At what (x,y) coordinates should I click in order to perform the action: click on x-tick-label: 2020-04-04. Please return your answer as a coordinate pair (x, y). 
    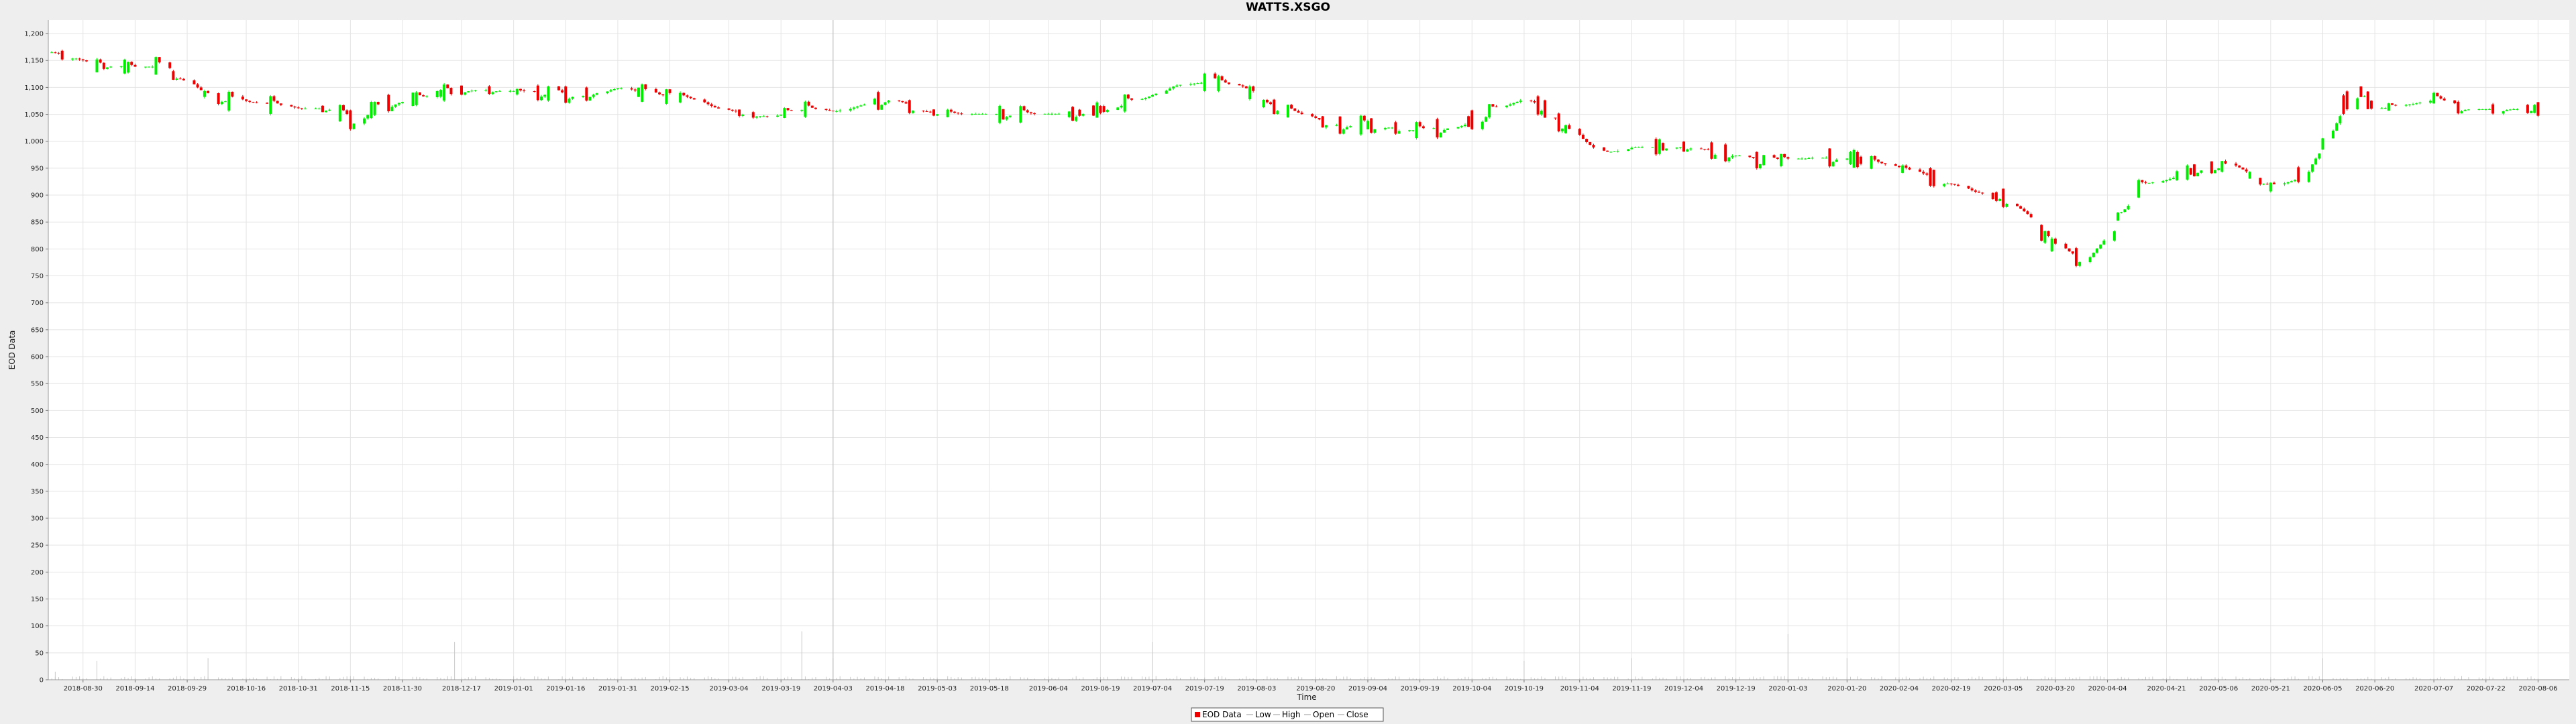
    Looking at the image, I should click on (2107, 688).